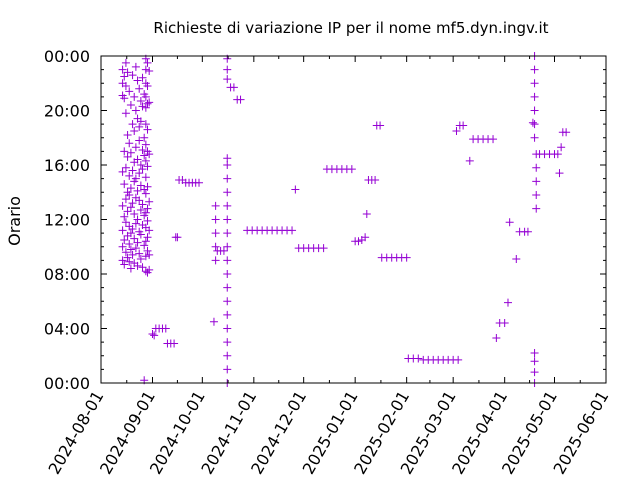 The height and width of the screenshot is (480, 640). Describe the element at coordinates (67, 165) in the screenshot. I see `y-tick-label: 16:00` at that location.